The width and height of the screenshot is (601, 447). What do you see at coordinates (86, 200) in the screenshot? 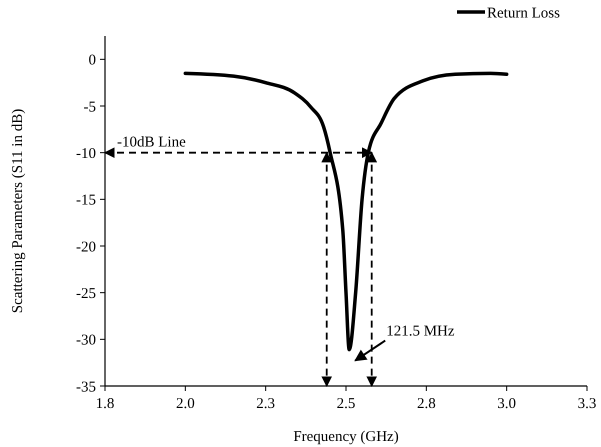
I see `y-tick-label: -15` at bounding box center [86, 200].